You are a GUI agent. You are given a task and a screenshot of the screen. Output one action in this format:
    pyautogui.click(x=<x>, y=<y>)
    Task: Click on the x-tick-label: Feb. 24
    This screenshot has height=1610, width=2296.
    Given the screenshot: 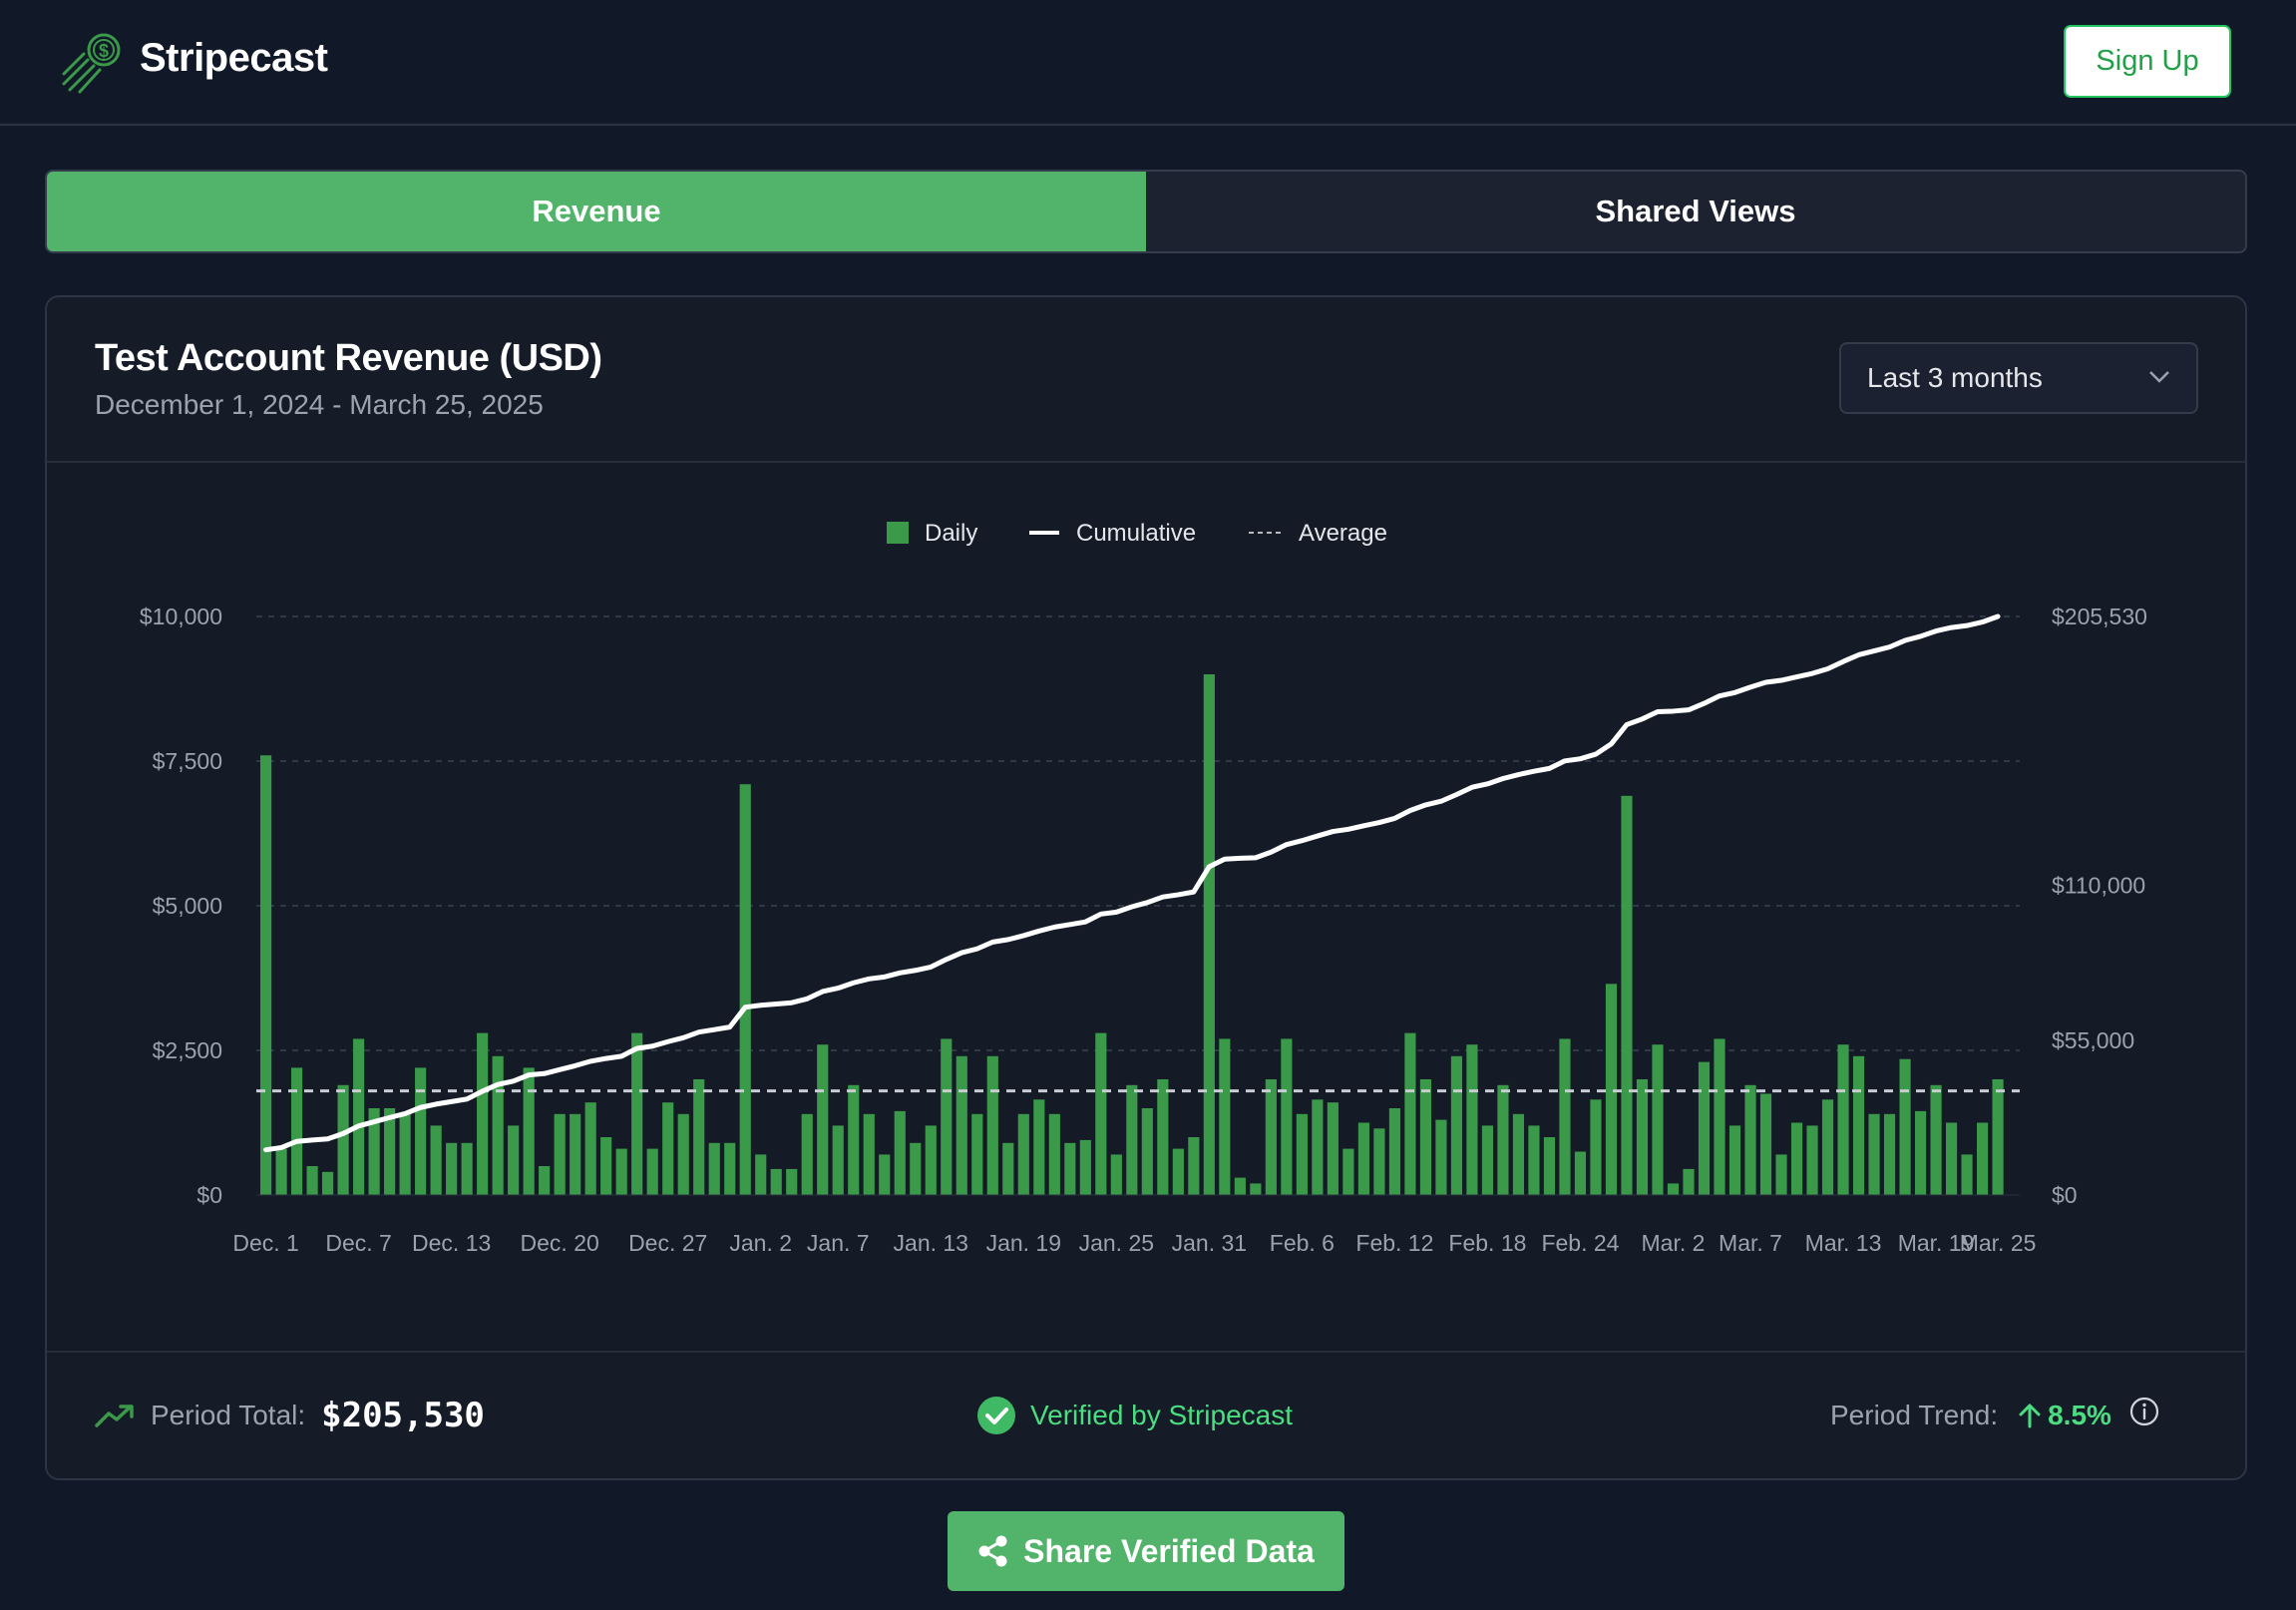 What is the action you would take?
    pyautogui.click(x=1580, y=1243)
    